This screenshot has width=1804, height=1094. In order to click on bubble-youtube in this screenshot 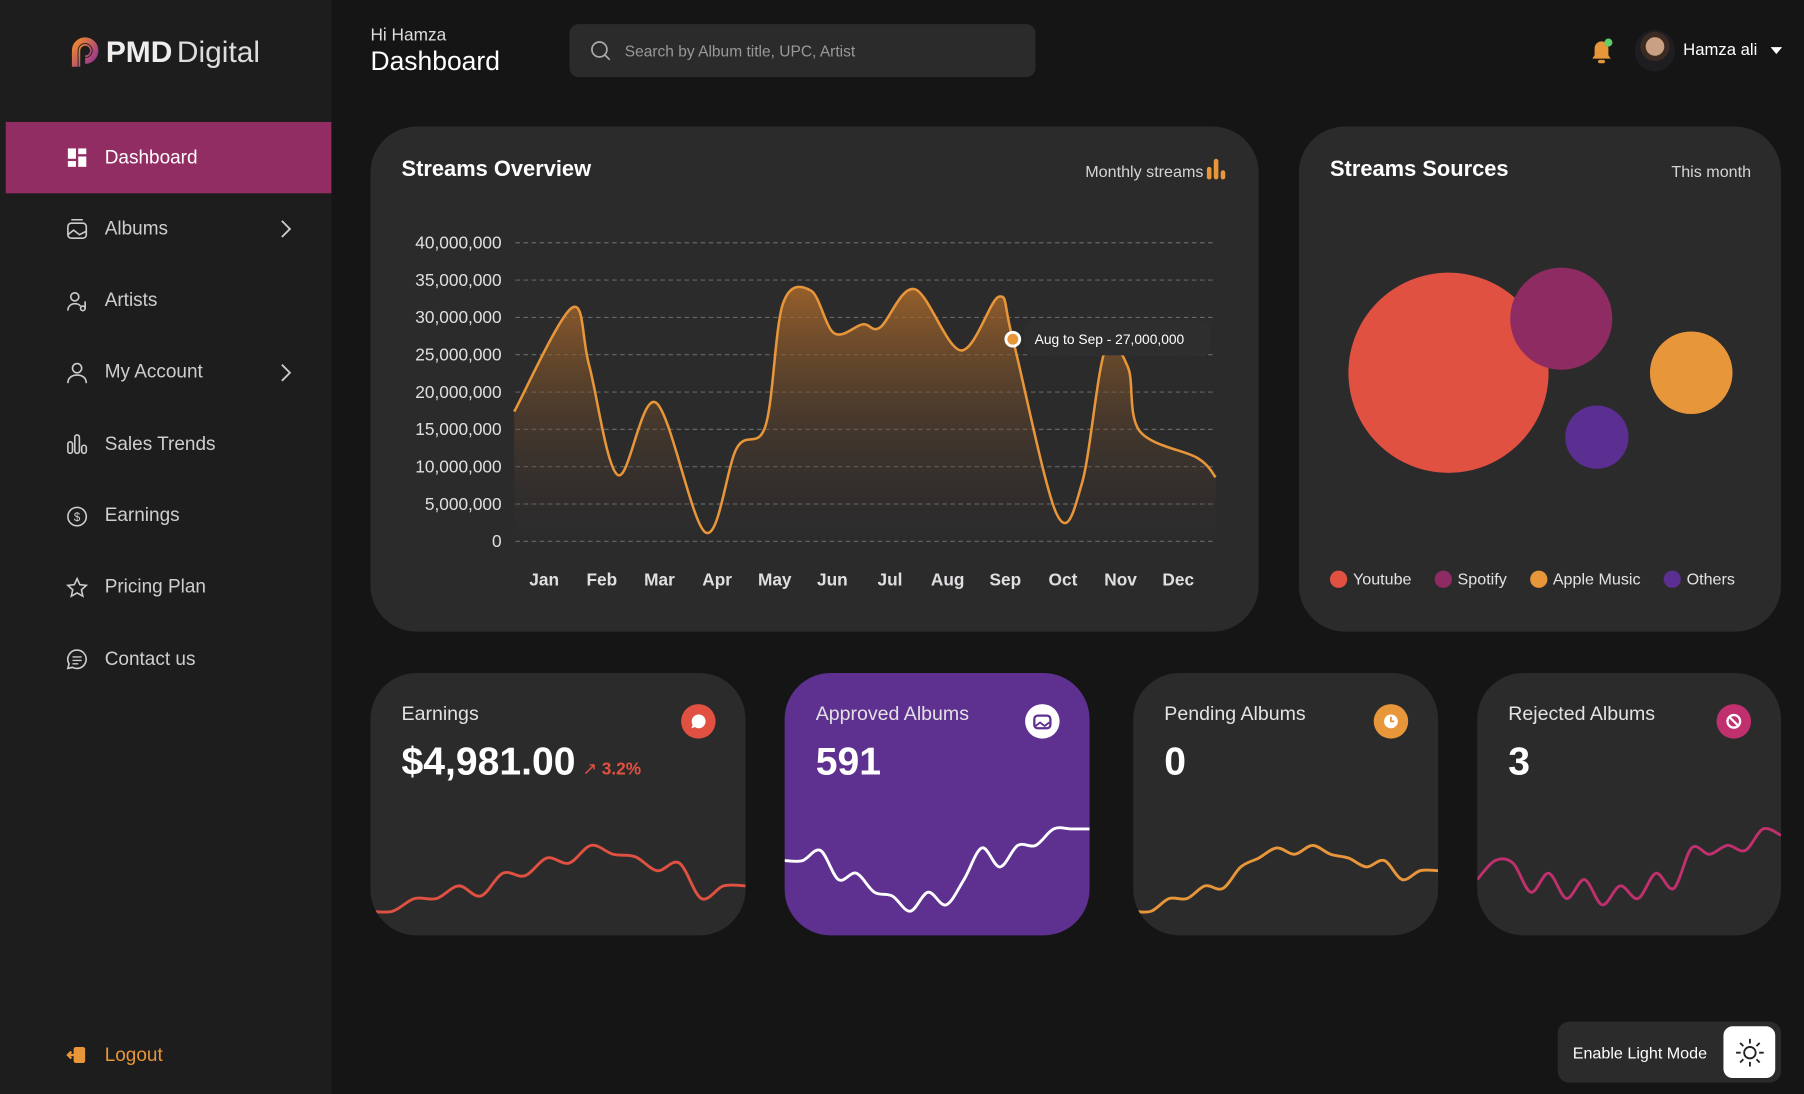, I will do `click(1448, 372)`.